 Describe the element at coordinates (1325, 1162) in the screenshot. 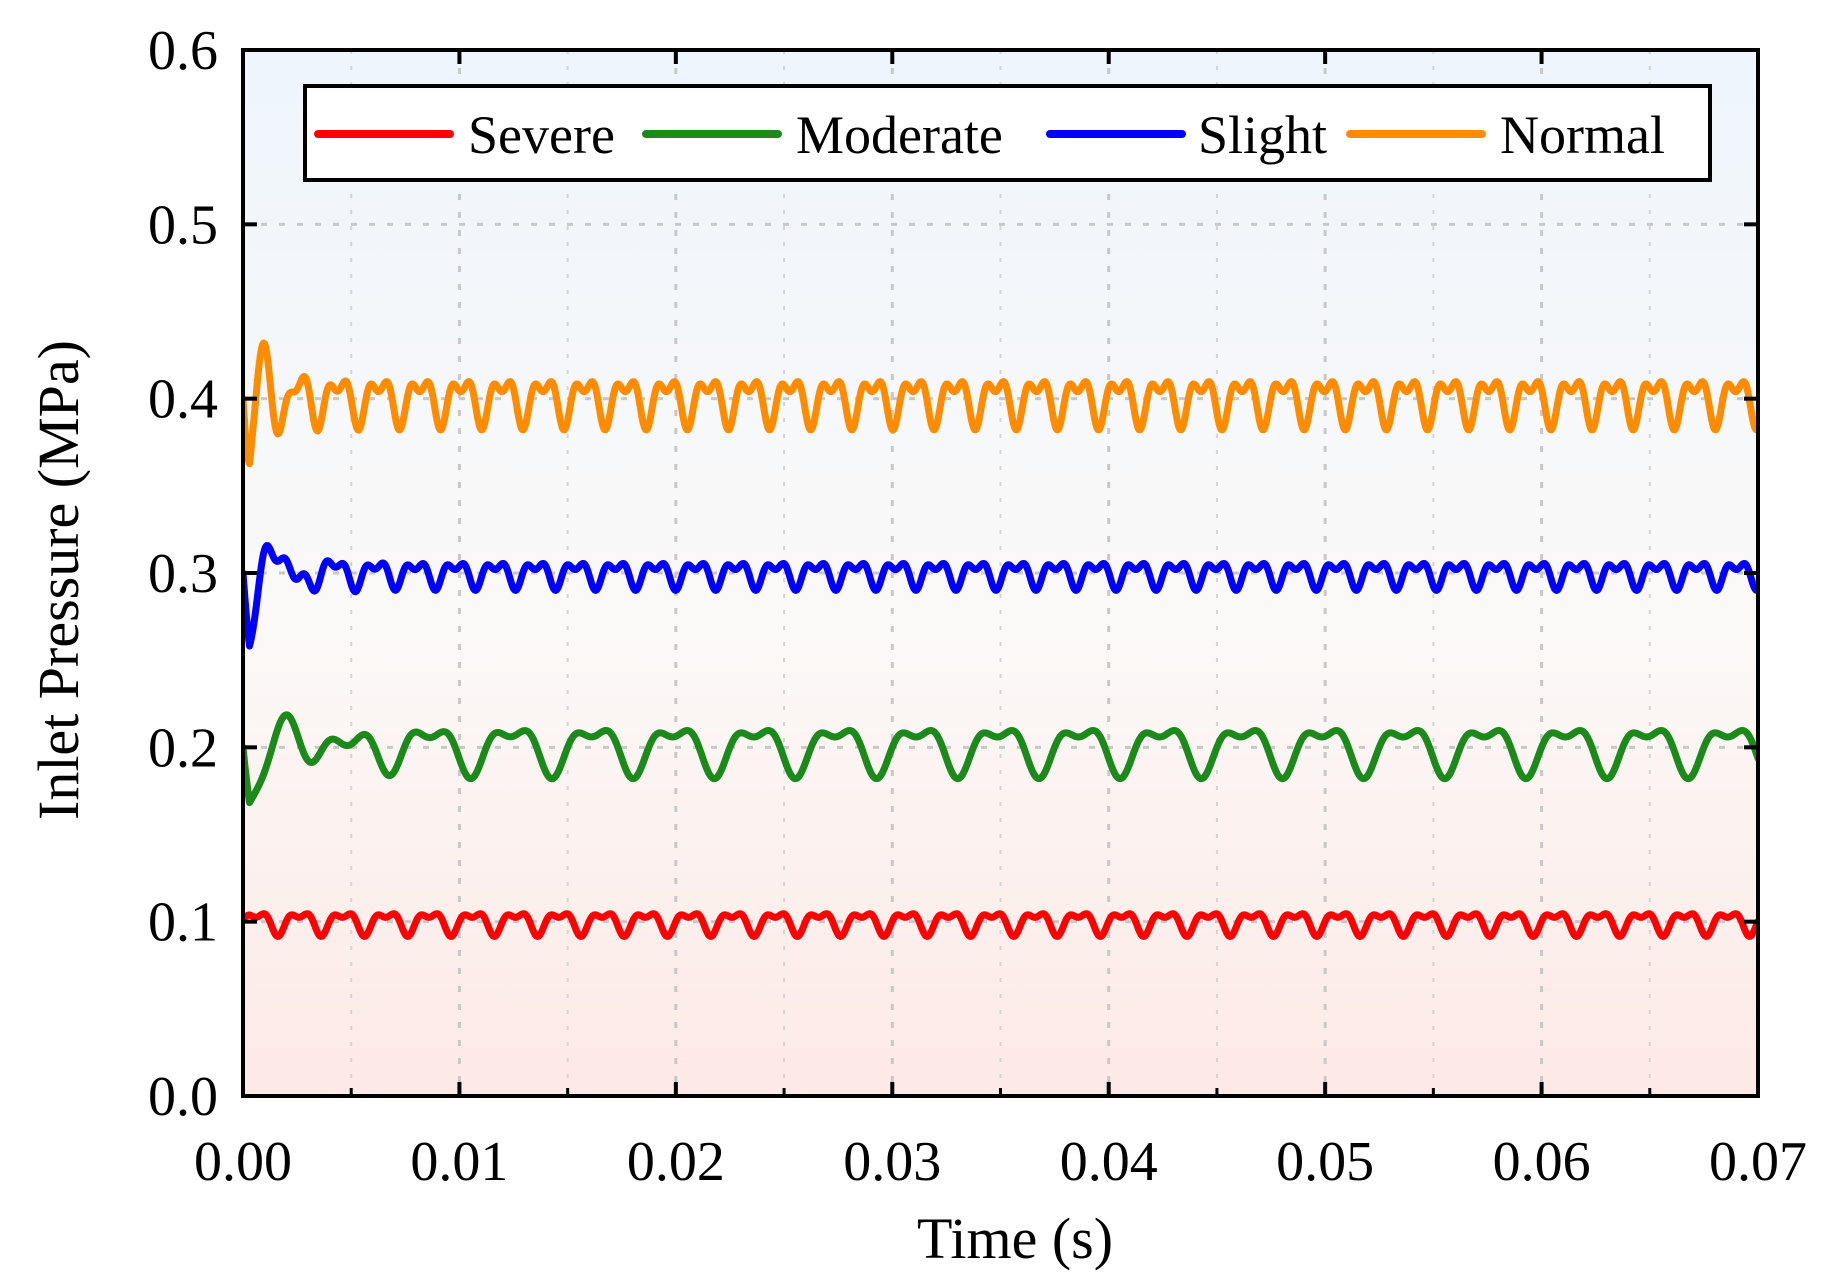

I see `x-tick-label: 0.05` at that location.